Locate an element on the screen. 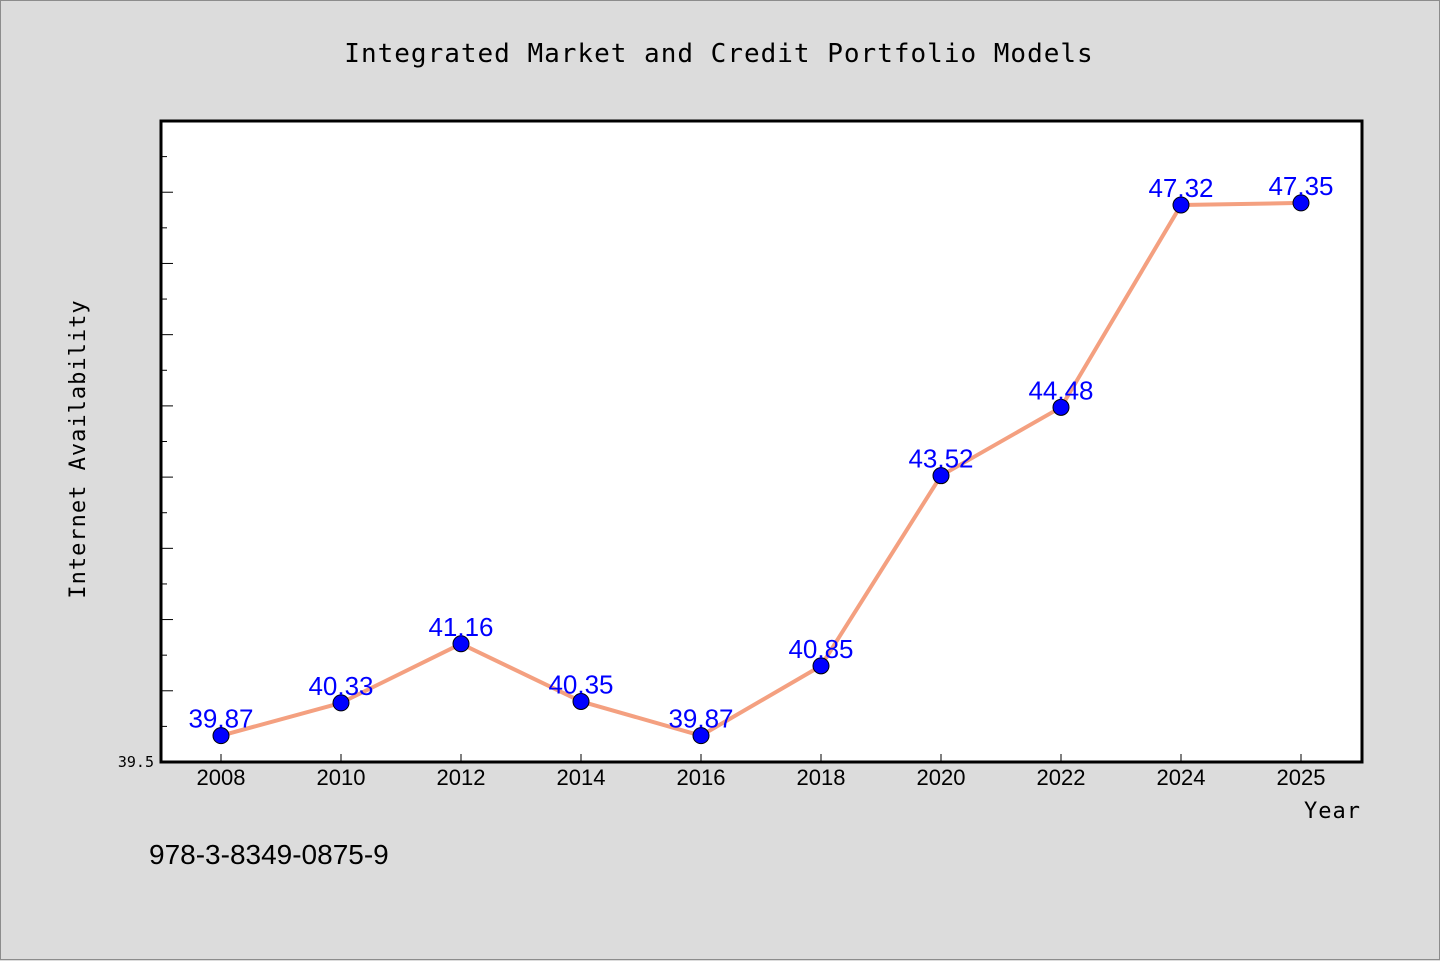 This screenshot has height=961, width=1440. x-tick-label: 2024 is located at coordinates (1181, 777).